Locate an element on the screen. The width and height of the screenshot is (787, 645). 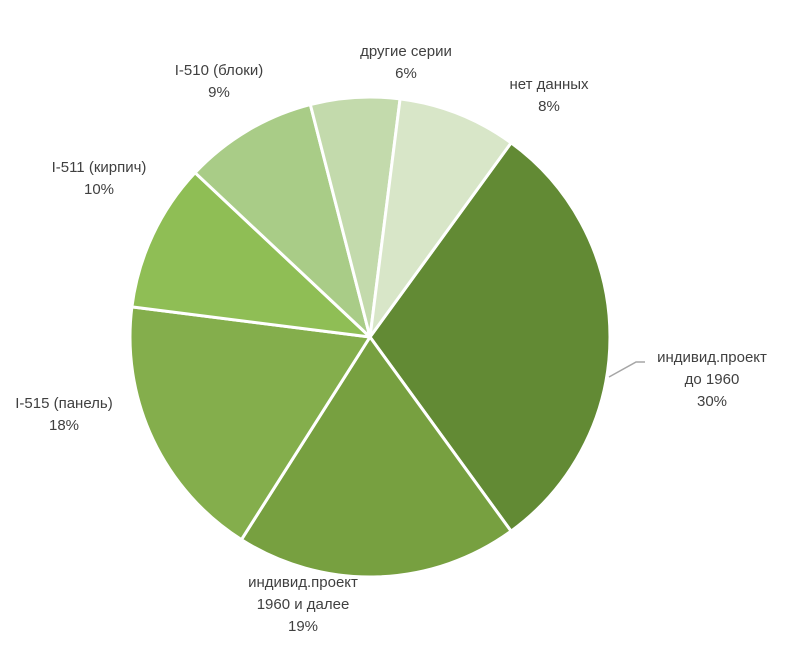
slice-percent-label: 30% is located at coordinates (712, 401).